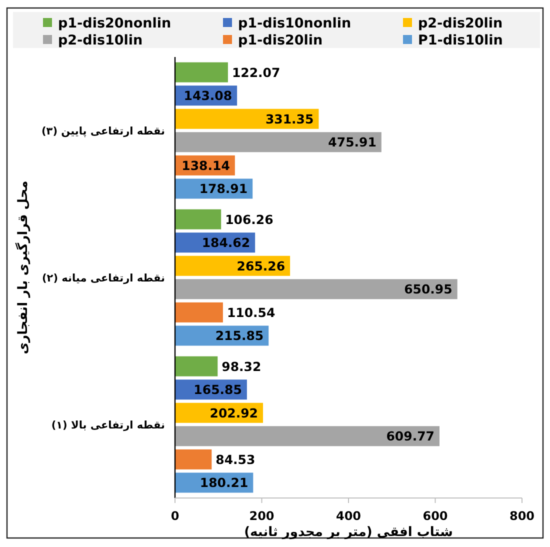 The height and width of the screenshot is (547, 550). What do you see at coordinates (352, 142) in the screenshot?
I see `data-label: 475.91` at bounding box center [352, 142].